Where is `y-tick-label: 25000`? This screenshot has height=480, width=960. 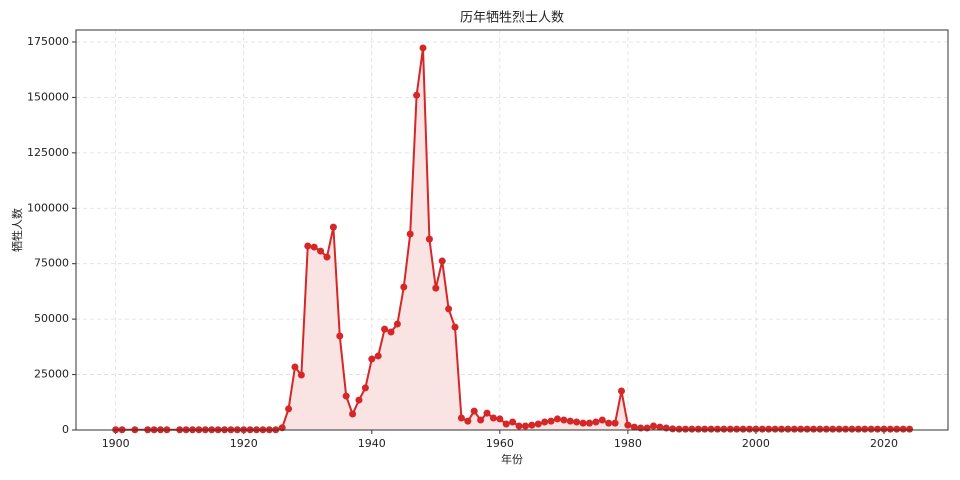
y-tick-label: 25000 is located at coordinates (51, 374).